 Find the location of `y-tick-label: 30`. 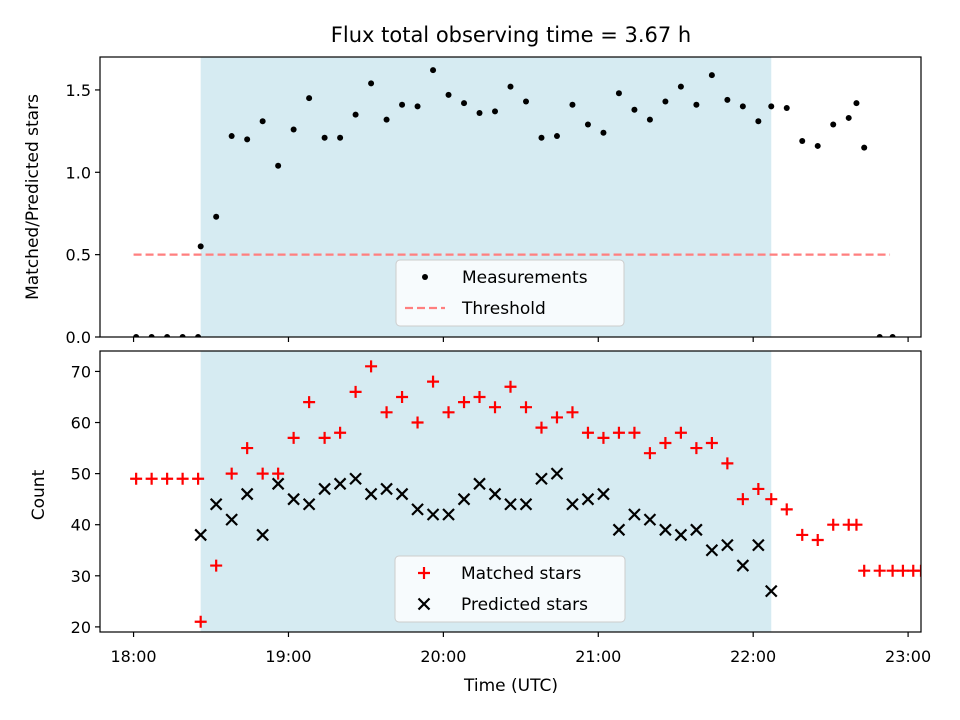

y-tick-label: 30 is located at coordinates (81, 576).